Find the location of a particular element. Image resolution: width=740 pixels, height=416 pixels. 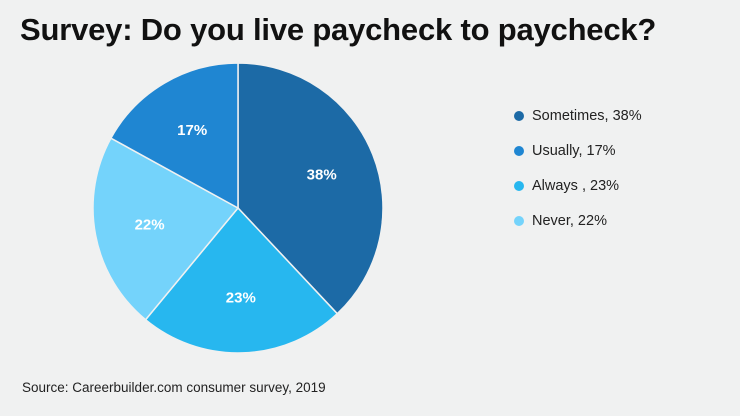

legend-label: Sometimes, 38% is located at coordinates (587, 115).